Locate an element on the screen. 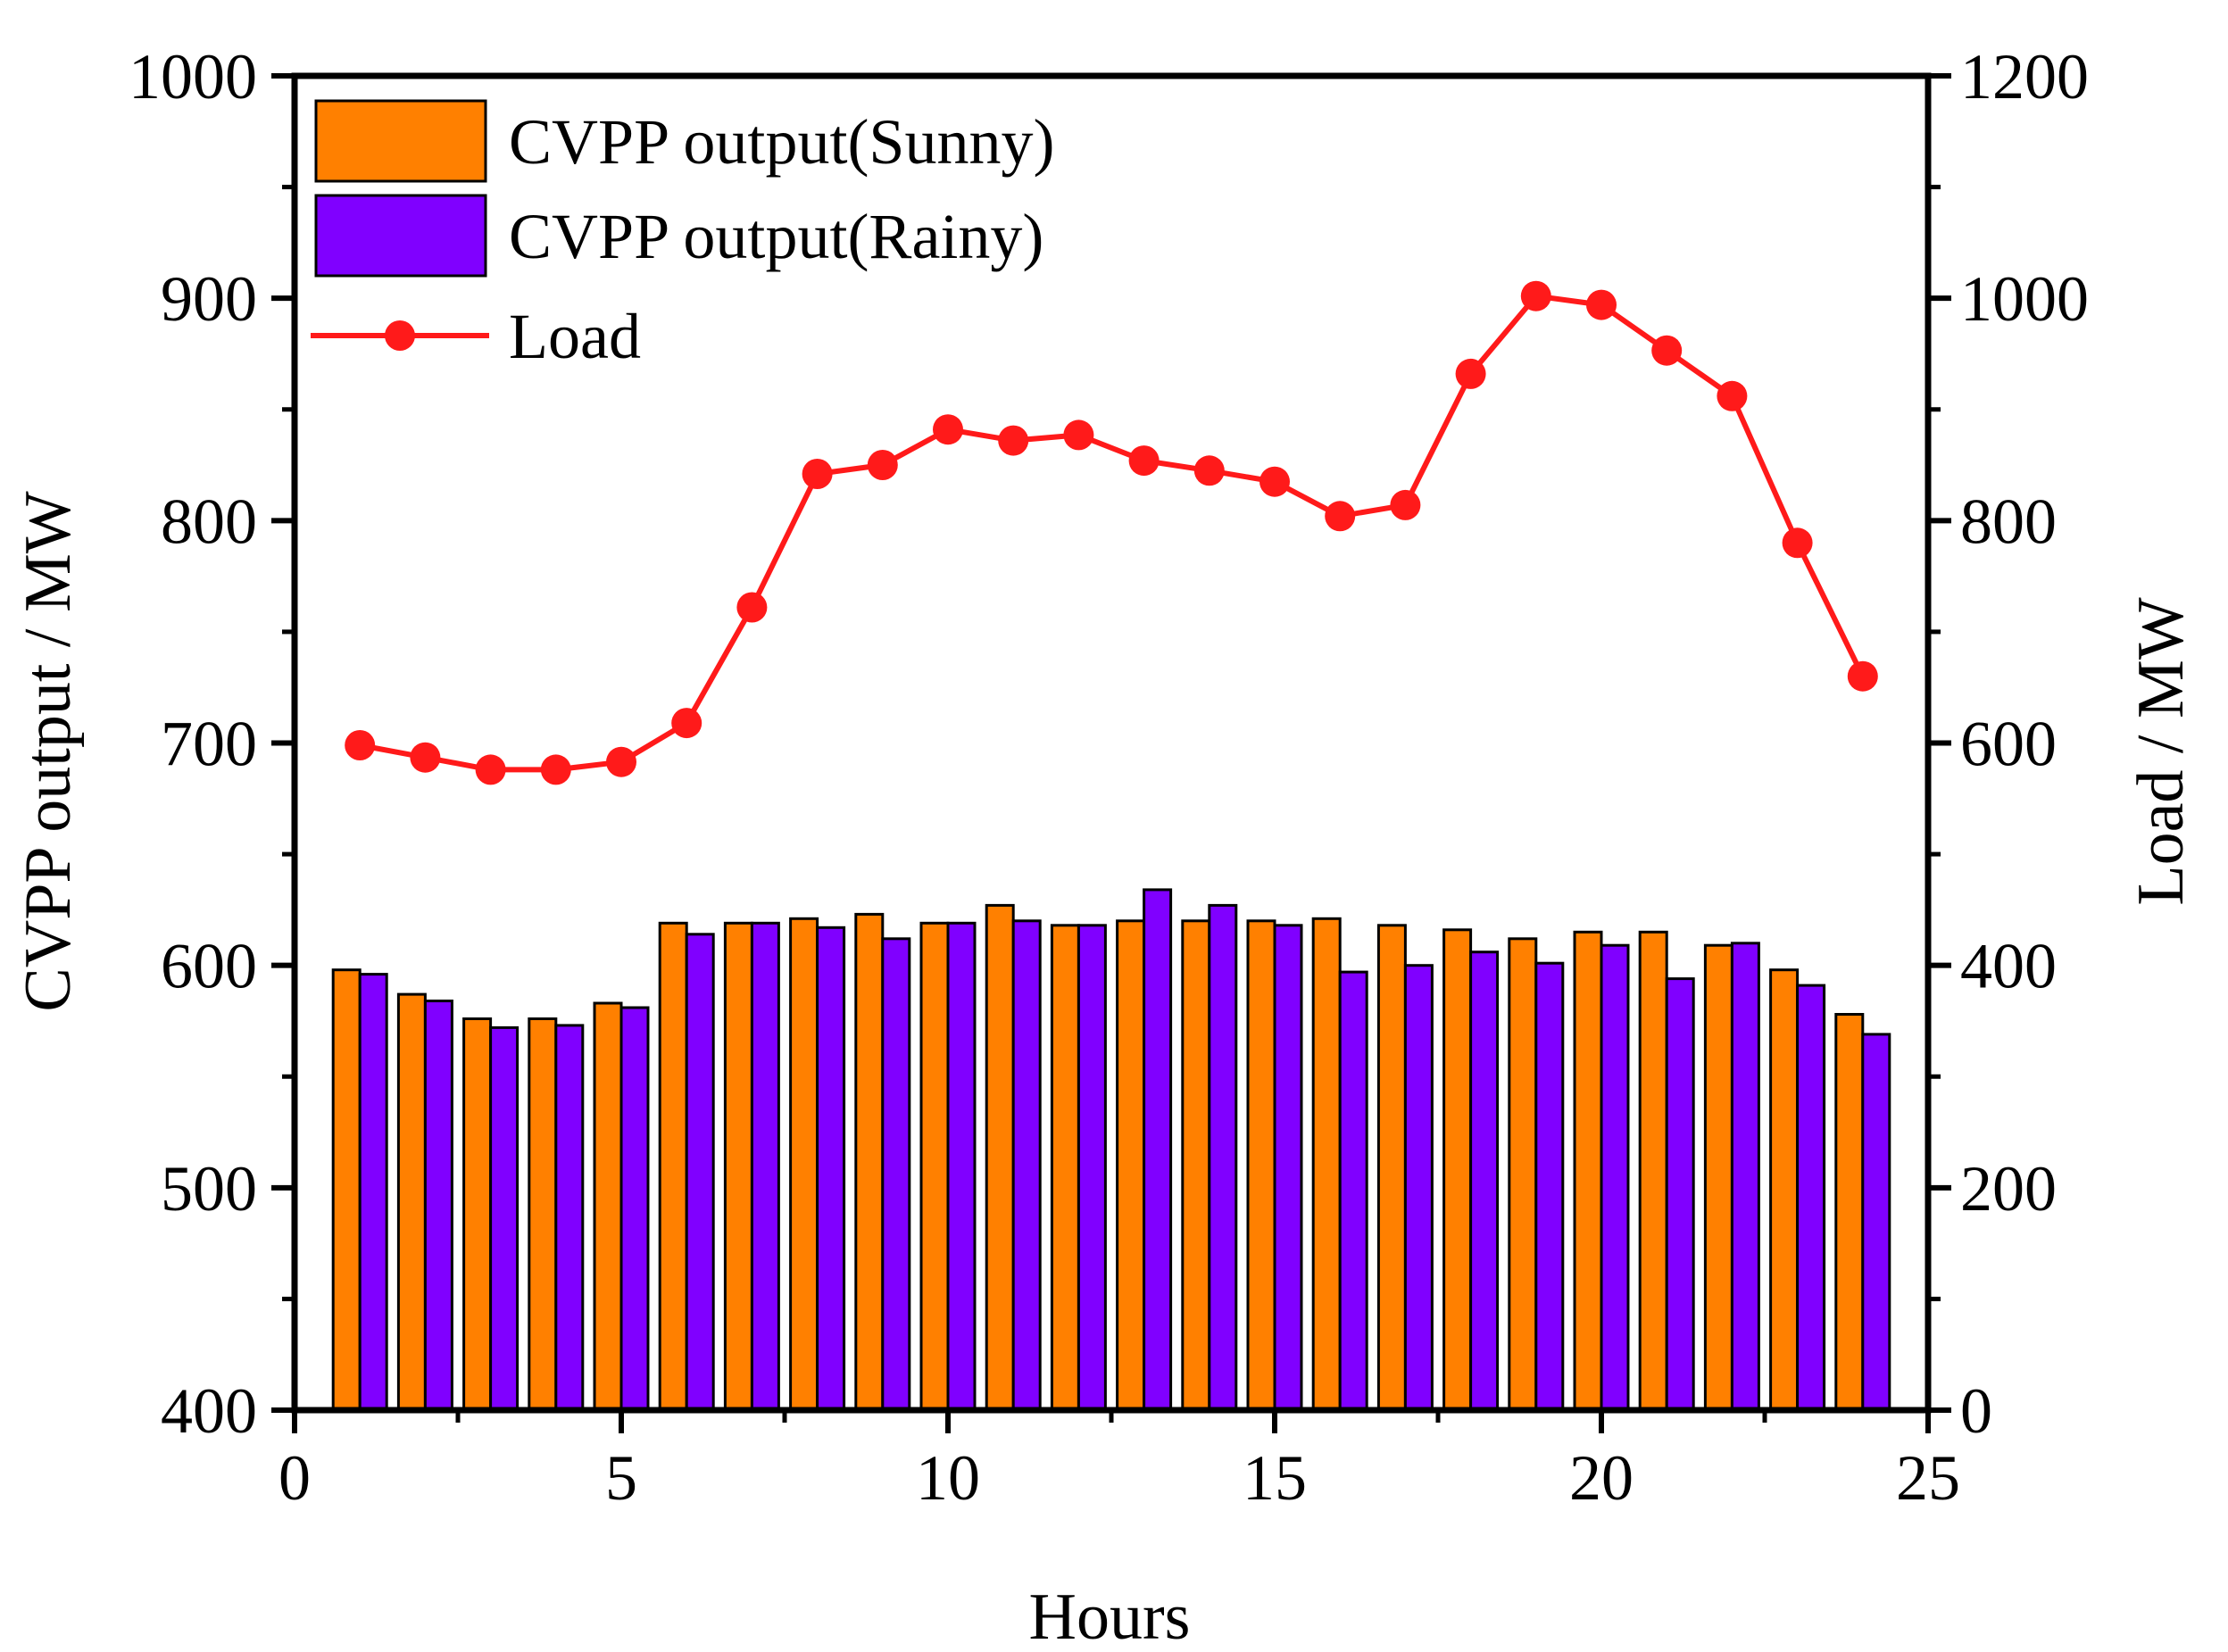 The image size is (2228, 1652). y-left-tick-label-400: 400 is located at coordinates (209, 1411).